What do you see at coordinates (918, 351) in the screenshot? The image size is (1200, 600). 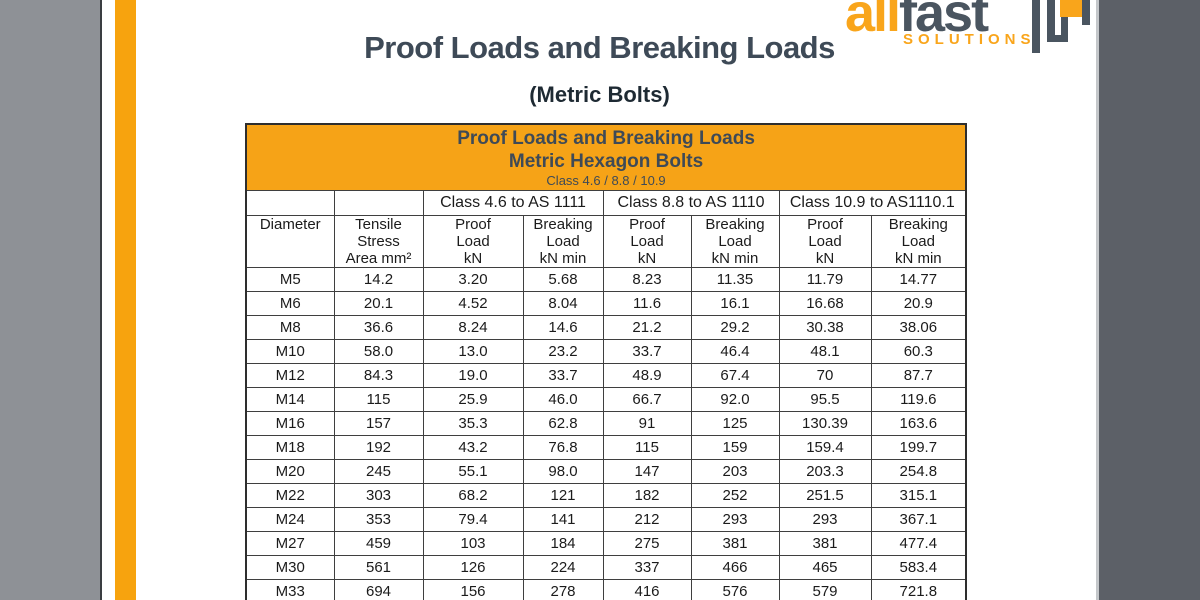 I see `value-cell: 60.3` at bounding box center [918, 351].